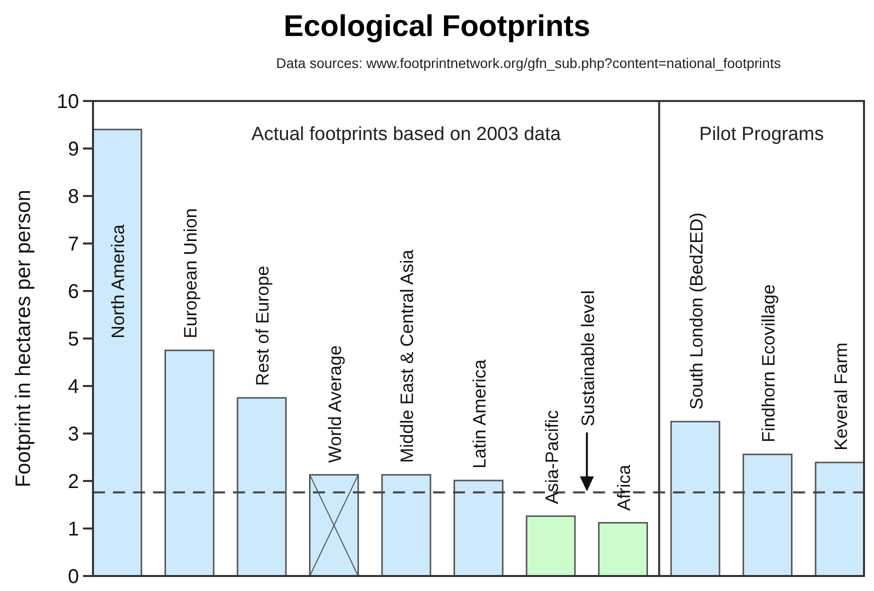 The width and height of the screenshot is (874, 591). What do you see at coordinates (73, 292) in the screenshot?
I see `y-tick-label: 6` at bounding box center [73, 292].